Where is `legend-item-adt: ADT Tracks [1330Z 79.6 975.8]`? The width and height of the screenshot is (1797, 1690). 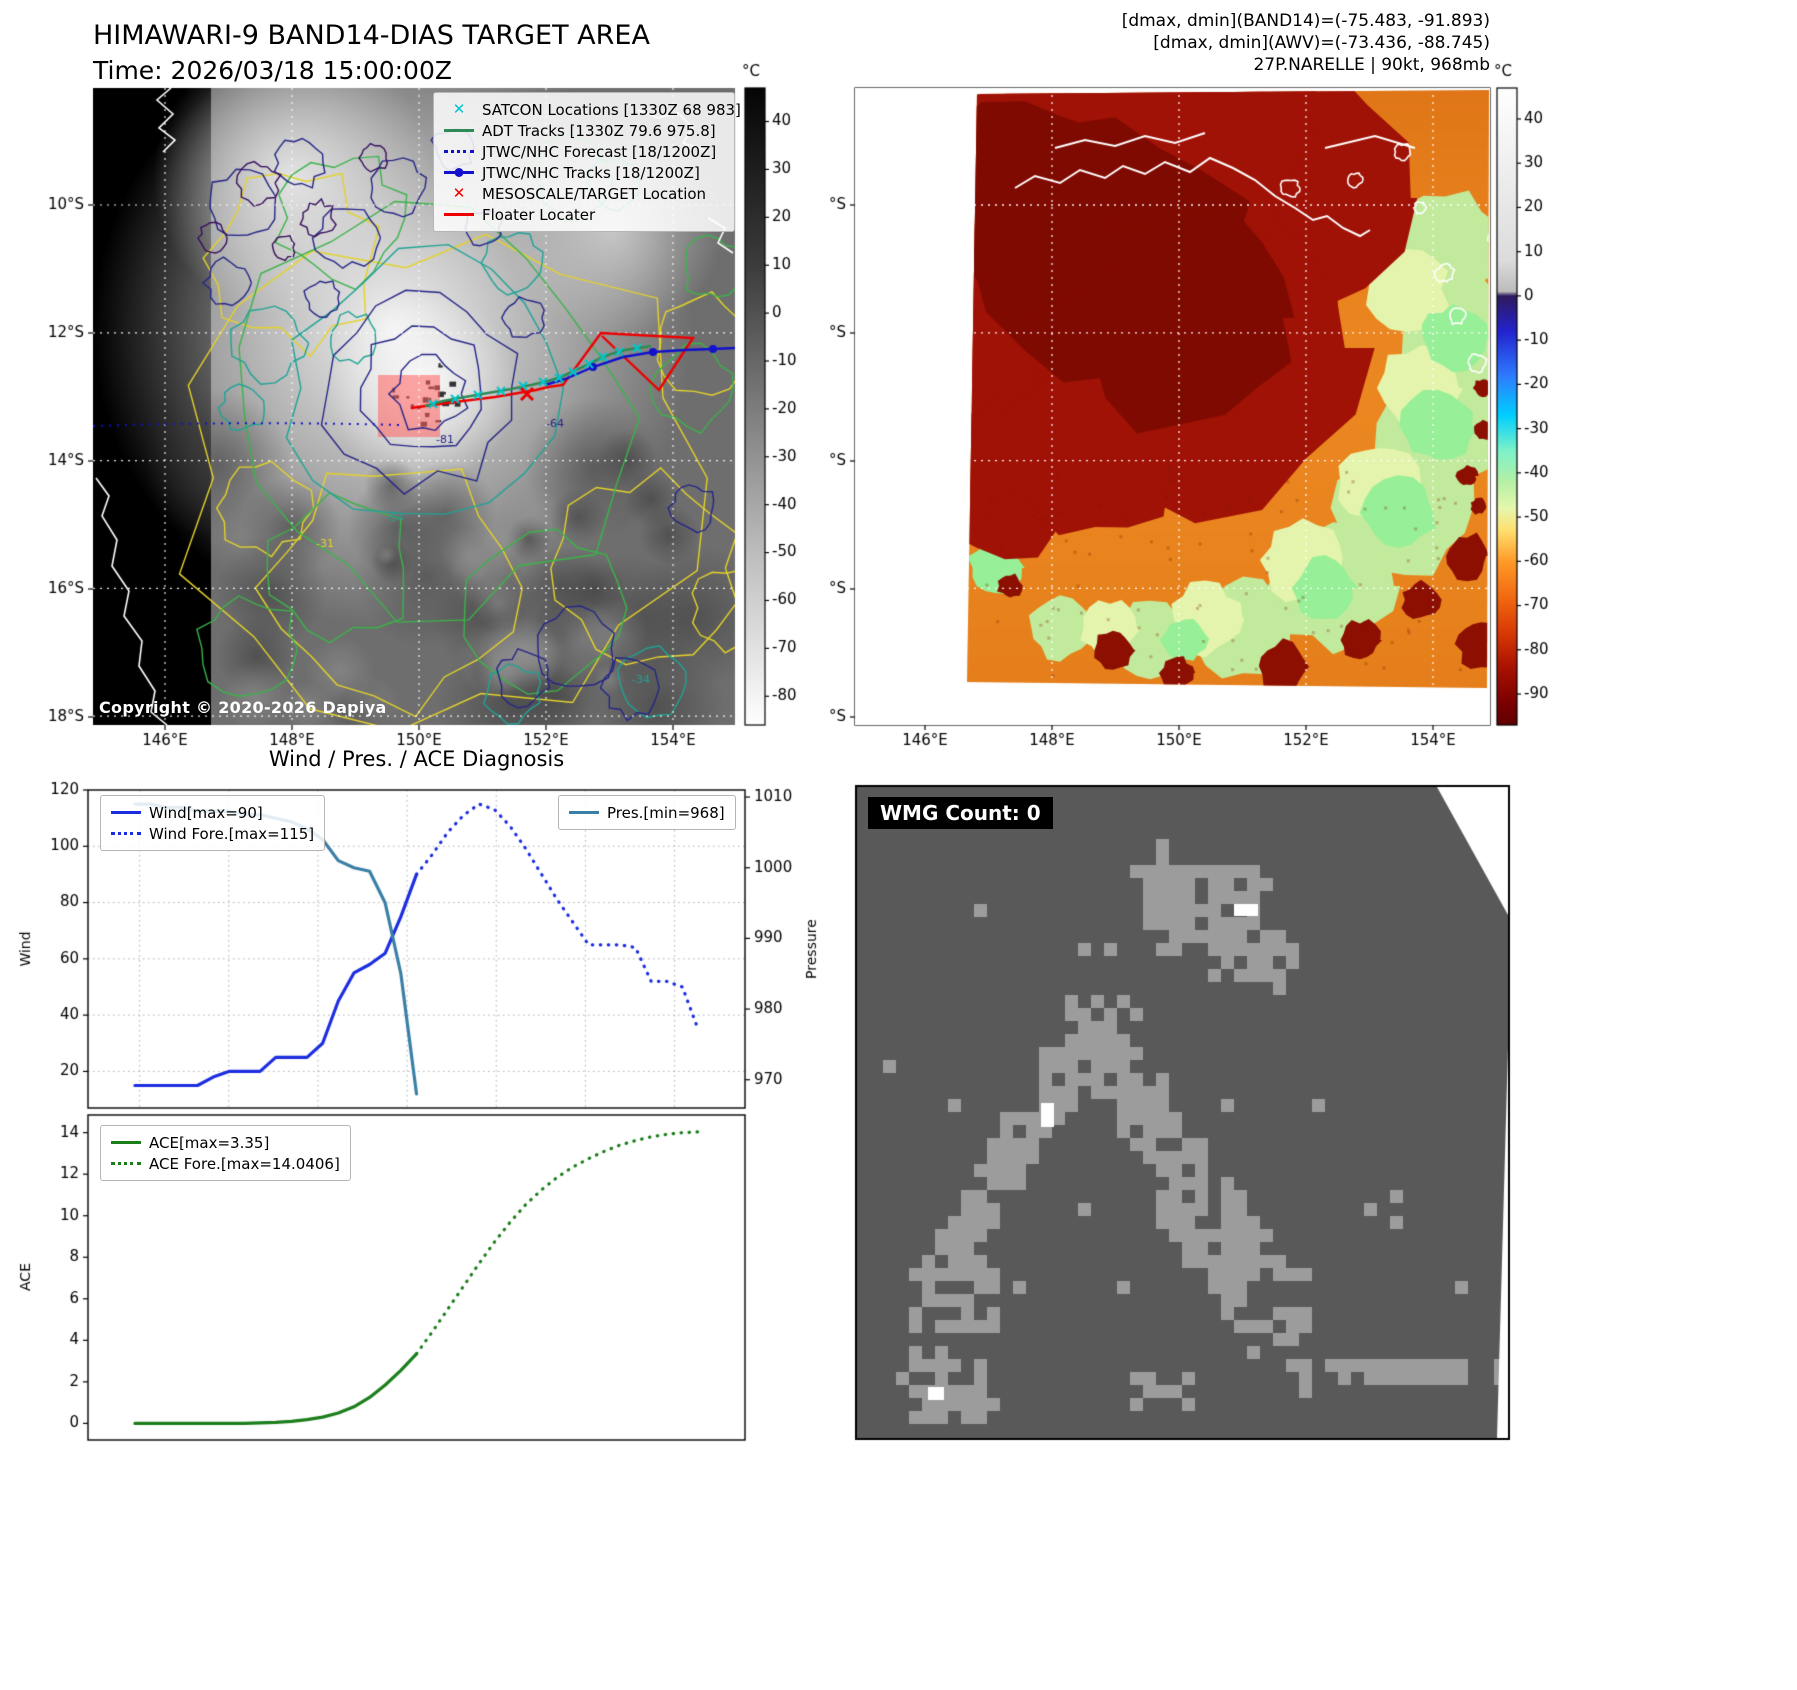
legend-item-adt: ADT Tracks [1330Z 79.6 975.8] is located at coordinates (584, 130).